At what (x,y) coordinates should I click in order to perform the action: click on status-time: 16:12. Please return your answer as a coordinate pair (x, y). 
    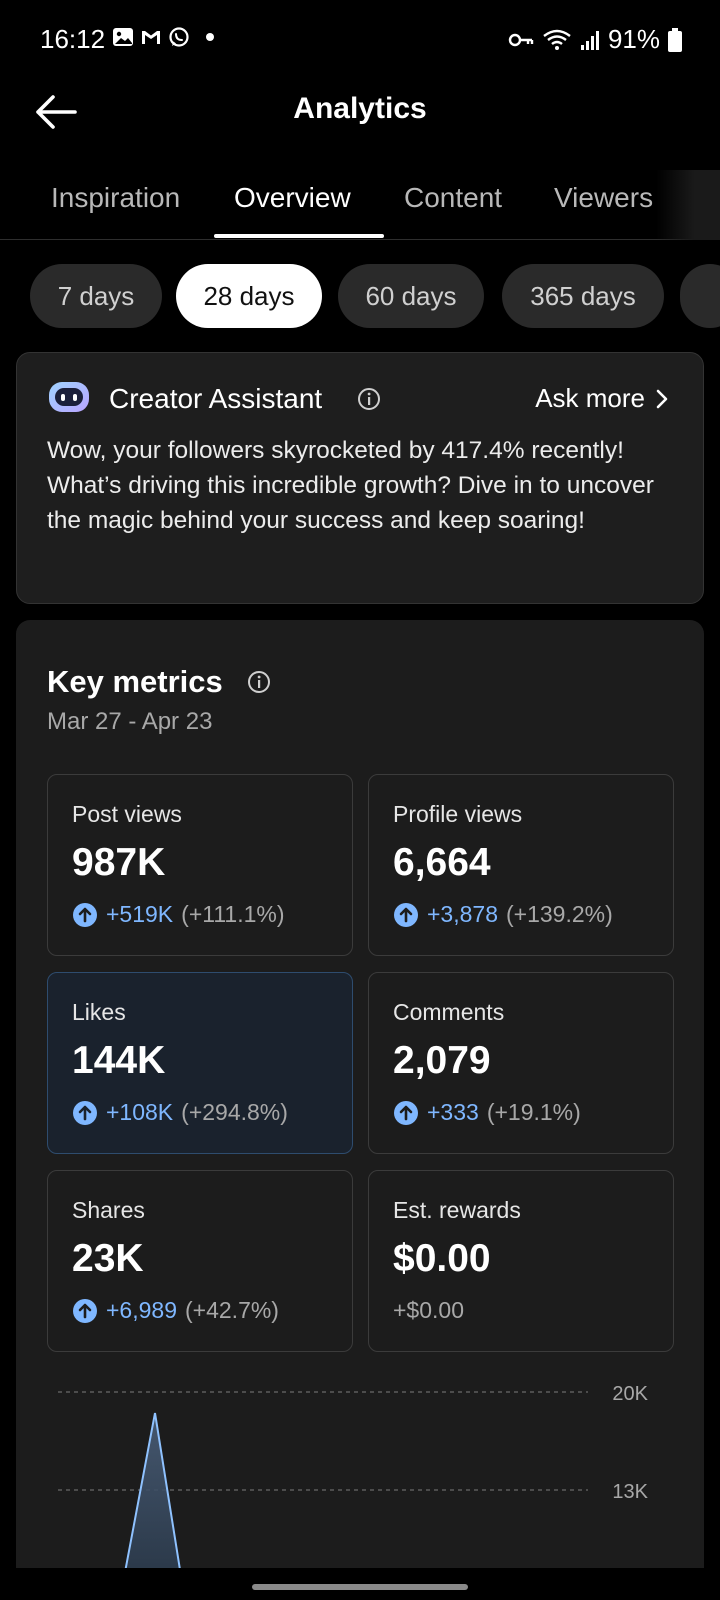
    Looking at the image, I should click on (73, 39).